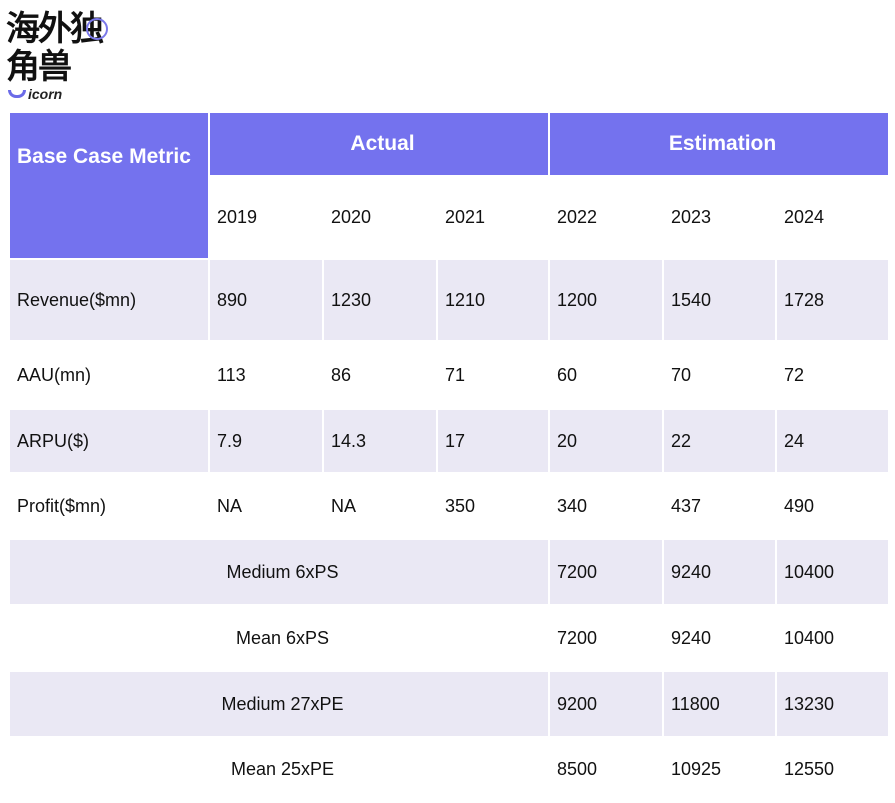 This screenshot has height=803, width=895. What do you see at coordinates (109, 300) in the screenshot?
I see `row-label: Revenue($mn)` at bounding box center [109, 300].